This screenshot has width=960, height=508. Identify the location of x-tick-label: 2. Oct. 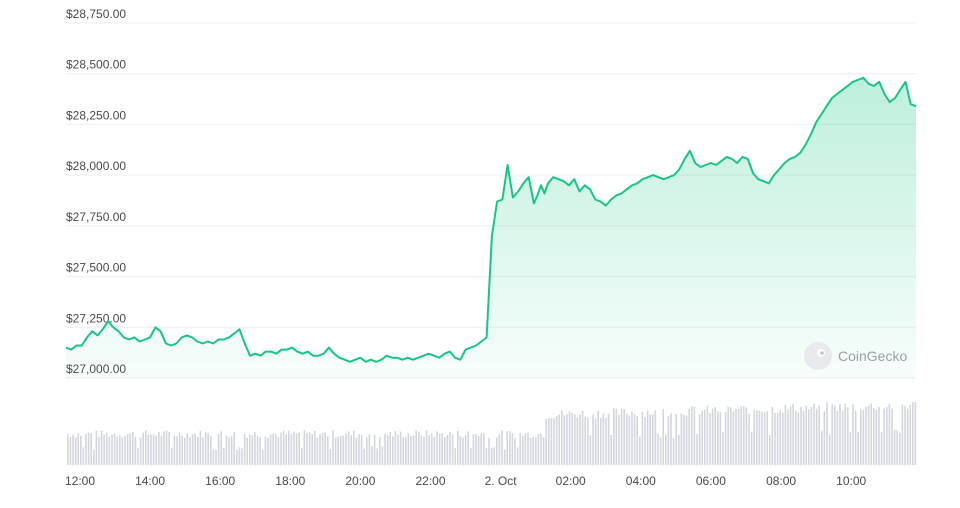
(501, 481).